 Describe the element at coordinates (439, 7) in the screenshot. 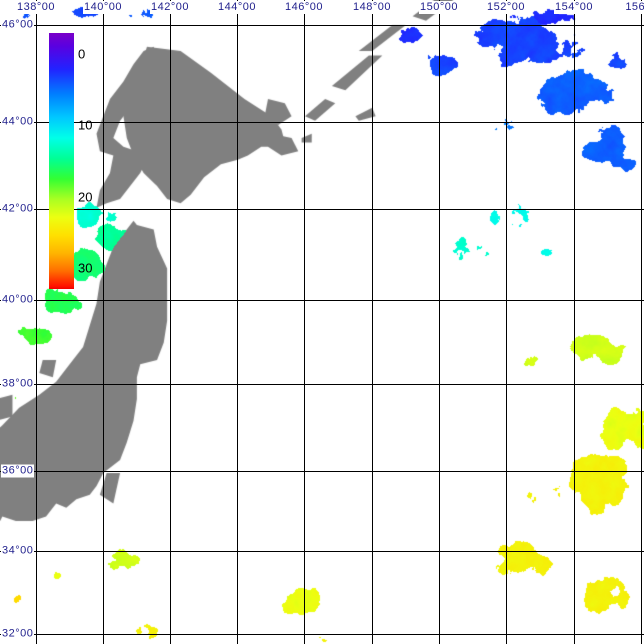

I see `longitude-label: 150°00` at that location.